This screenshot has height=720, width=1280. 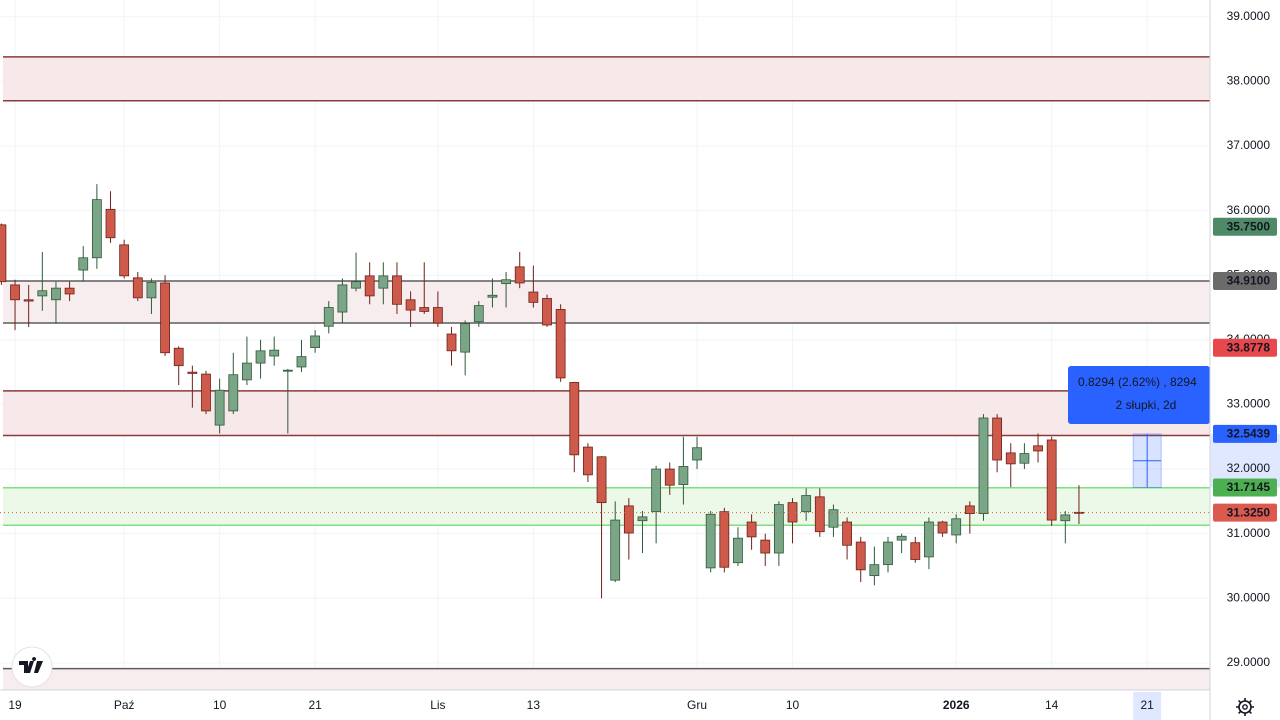 I want to click on y-tick-label: 38.0000, so click(x=1249, y=81).